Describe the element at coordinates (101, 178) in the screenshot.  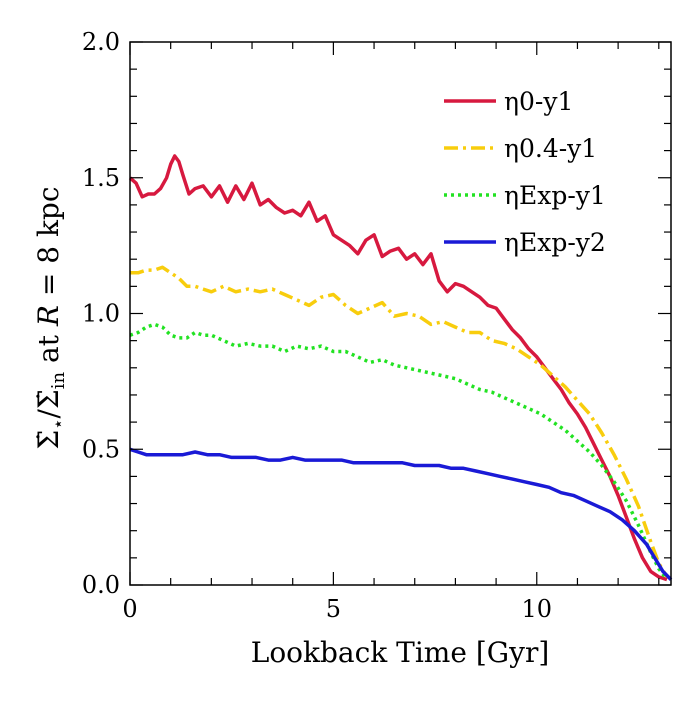
I see `y-tick-label: 1.5` at that location.